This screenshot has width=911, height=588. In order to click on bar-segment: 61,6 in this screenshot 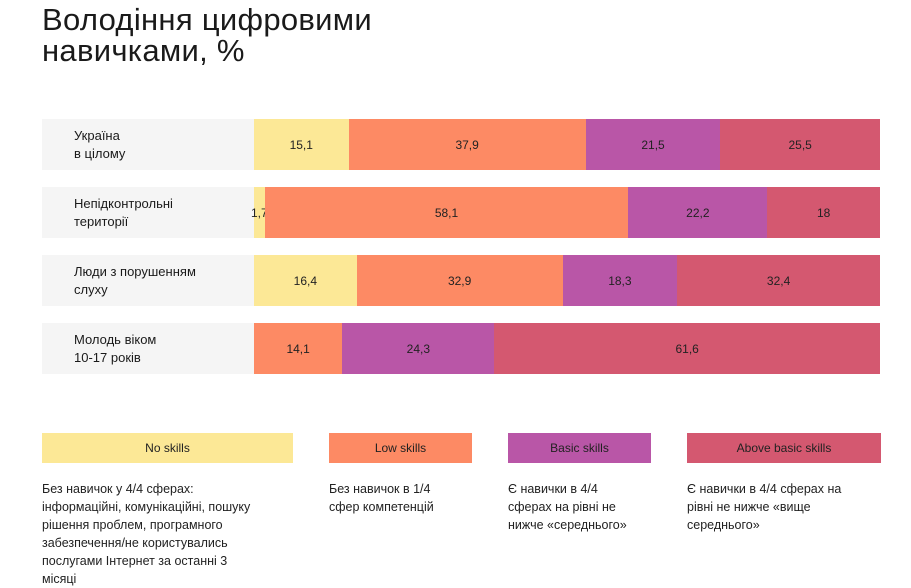, I will do `click(687, 348)`.